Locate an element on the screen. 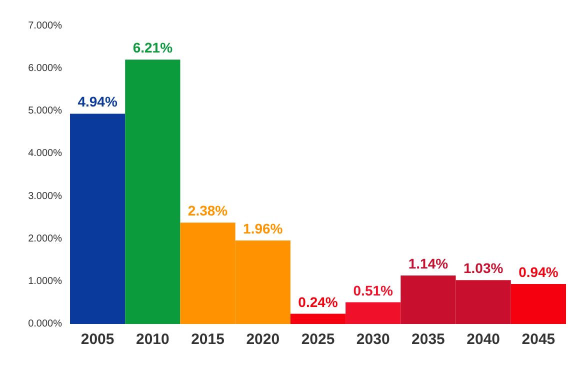 The height and width of the screenshot is (367, 588). data-label: 6.21% is located at coordinates (153, 48).